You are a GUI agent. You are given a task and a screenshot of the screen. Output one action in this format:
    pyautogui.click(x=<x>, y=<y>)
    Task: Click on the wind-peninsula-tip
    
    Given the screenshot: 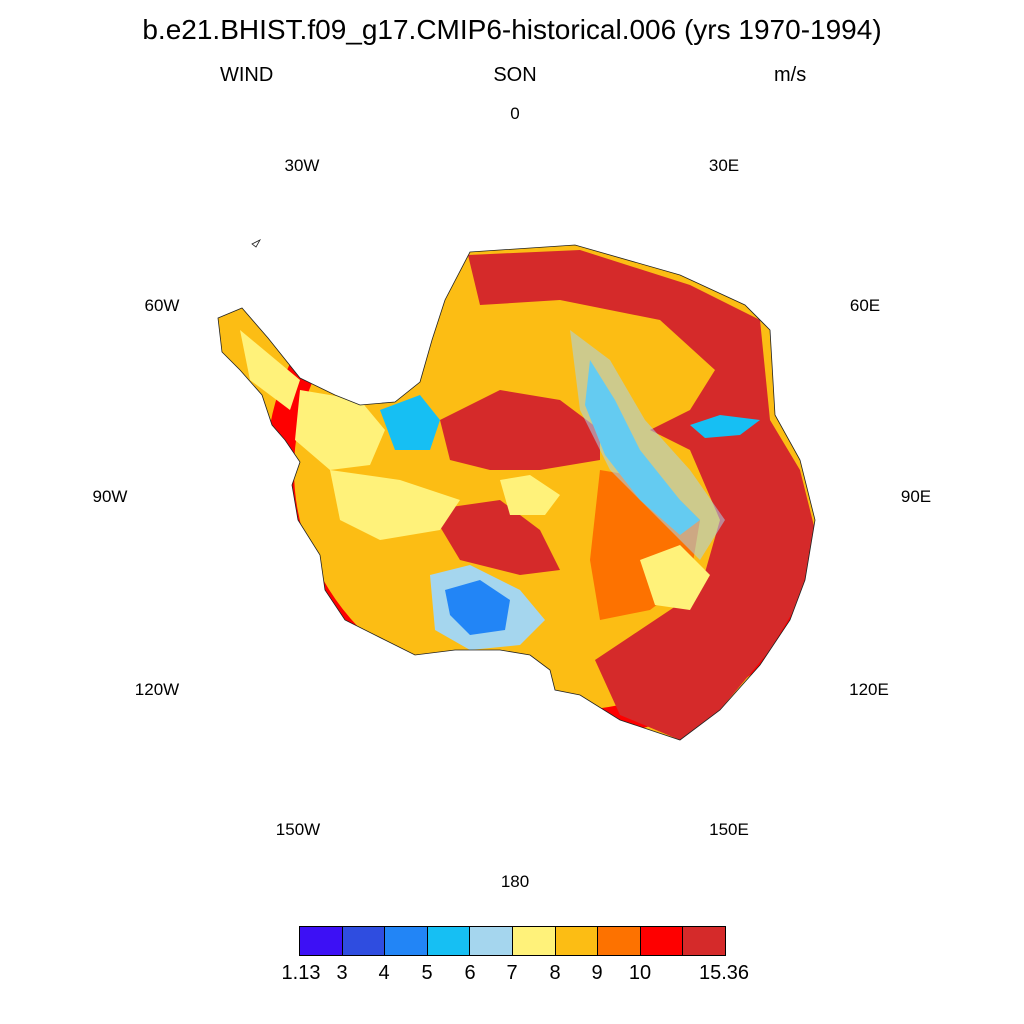 What is the action you would take?
    pyautogui.click(x=270, y=370)
    